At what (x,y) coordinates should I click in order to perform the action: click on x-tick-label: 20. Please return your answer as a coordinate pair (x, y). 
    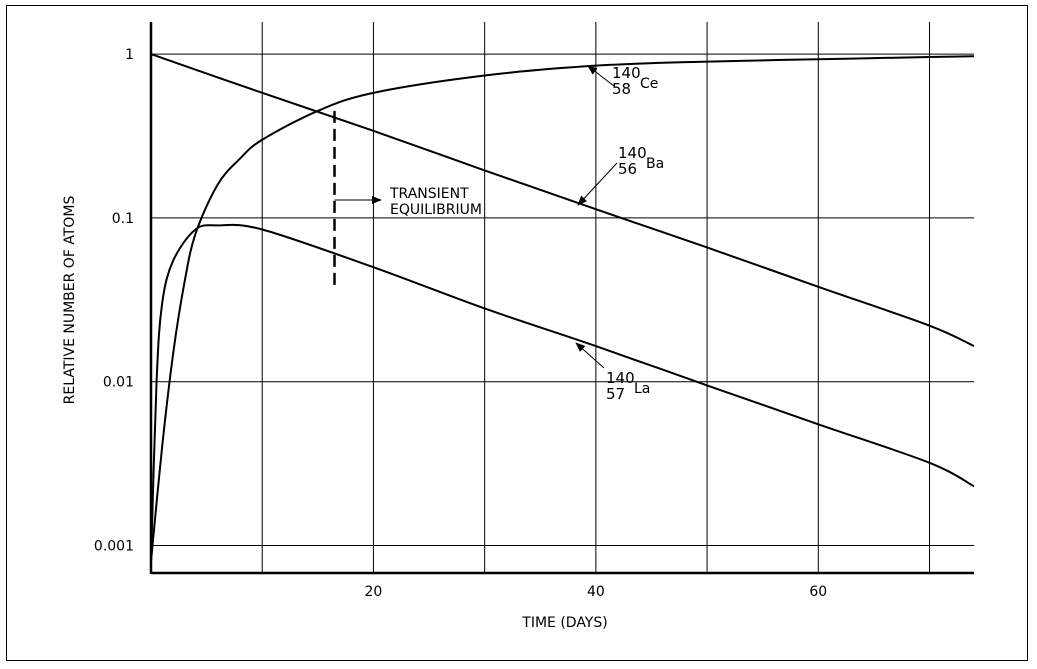
    Looking at the image, I should click on (374, 592).